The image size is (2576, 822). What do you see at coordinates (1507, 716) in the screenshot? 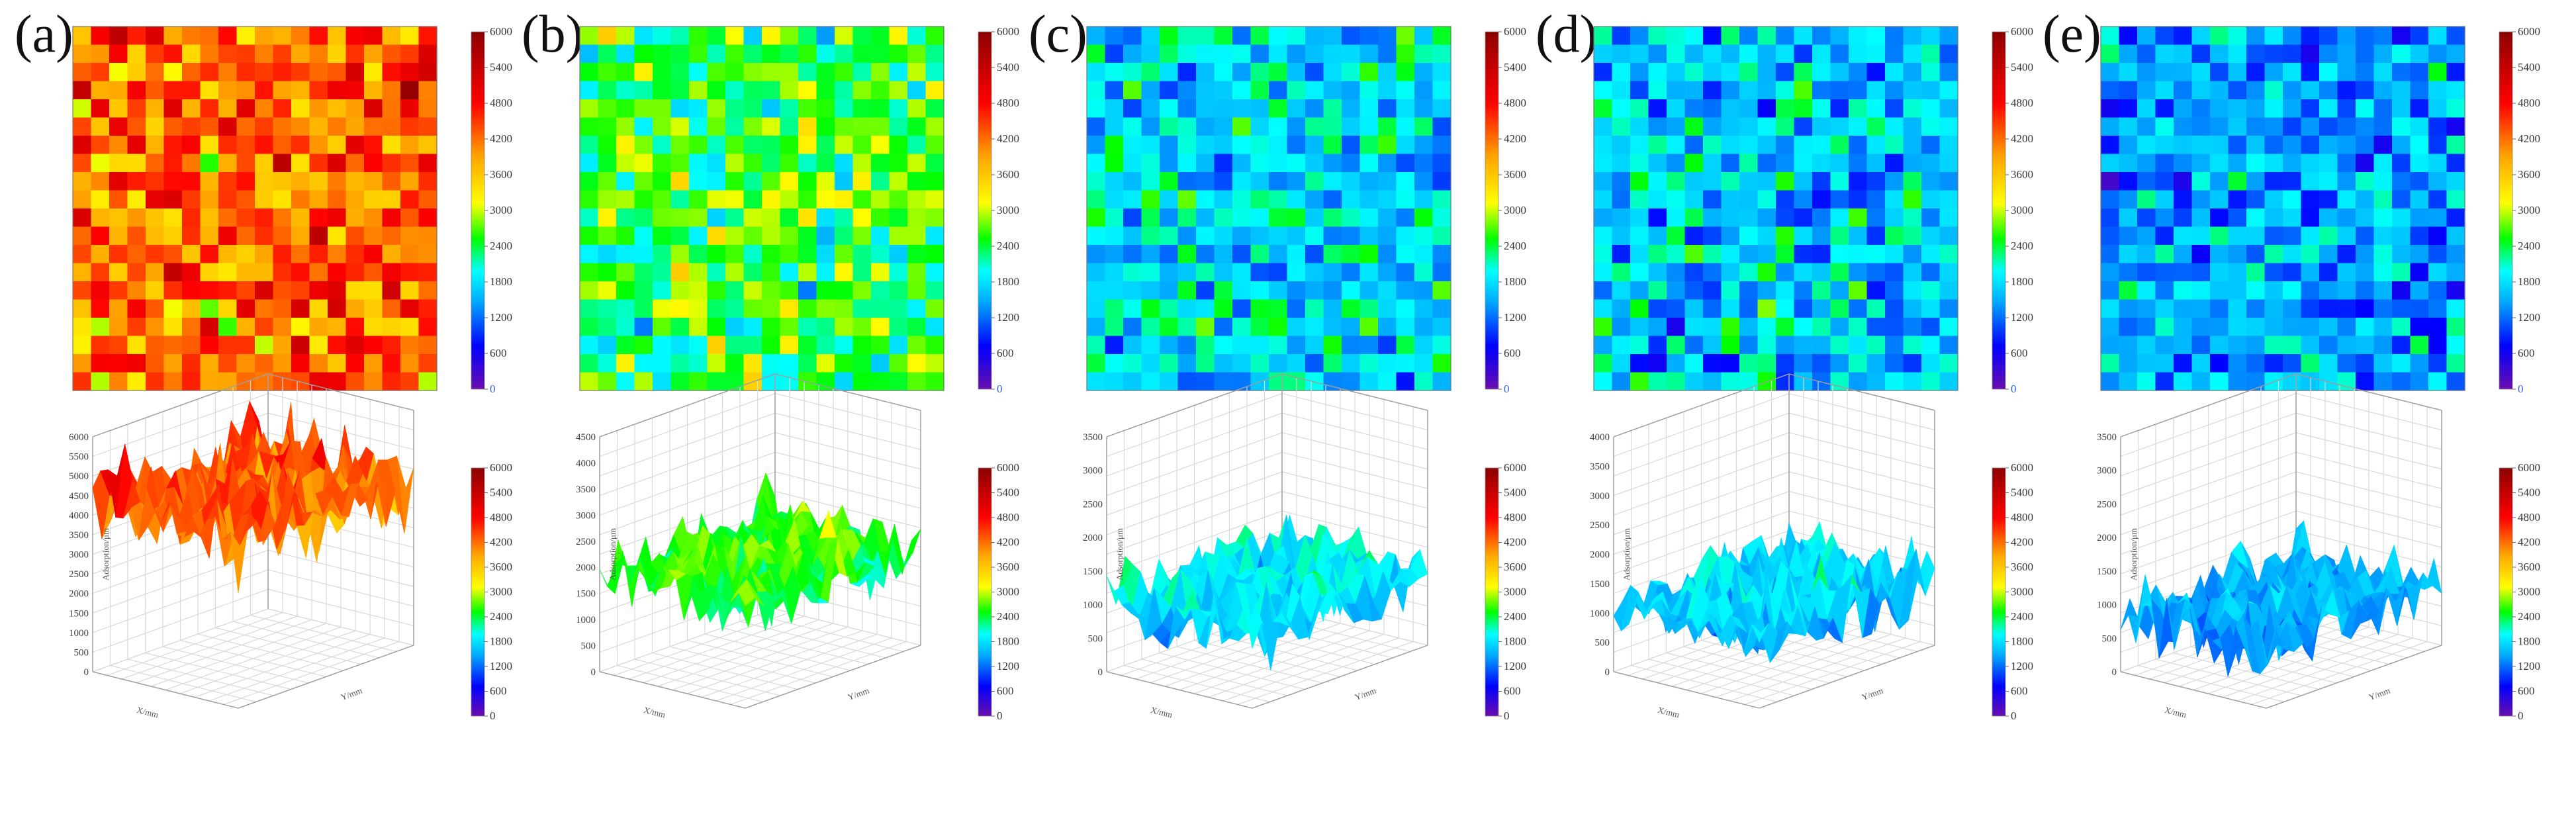
I see `colorbar-tick: 0` at bounding box center [1507, 716].